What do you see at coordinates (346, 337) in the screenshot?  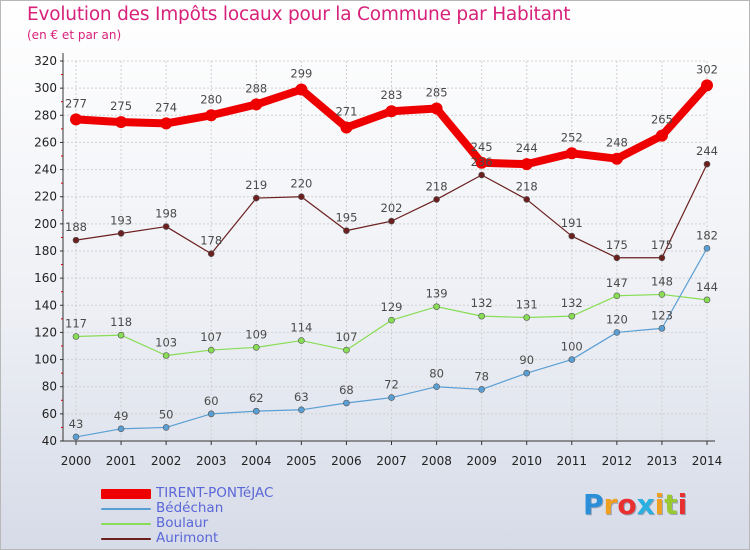 I see `data-label: 107` at bounding box center [346, 337].